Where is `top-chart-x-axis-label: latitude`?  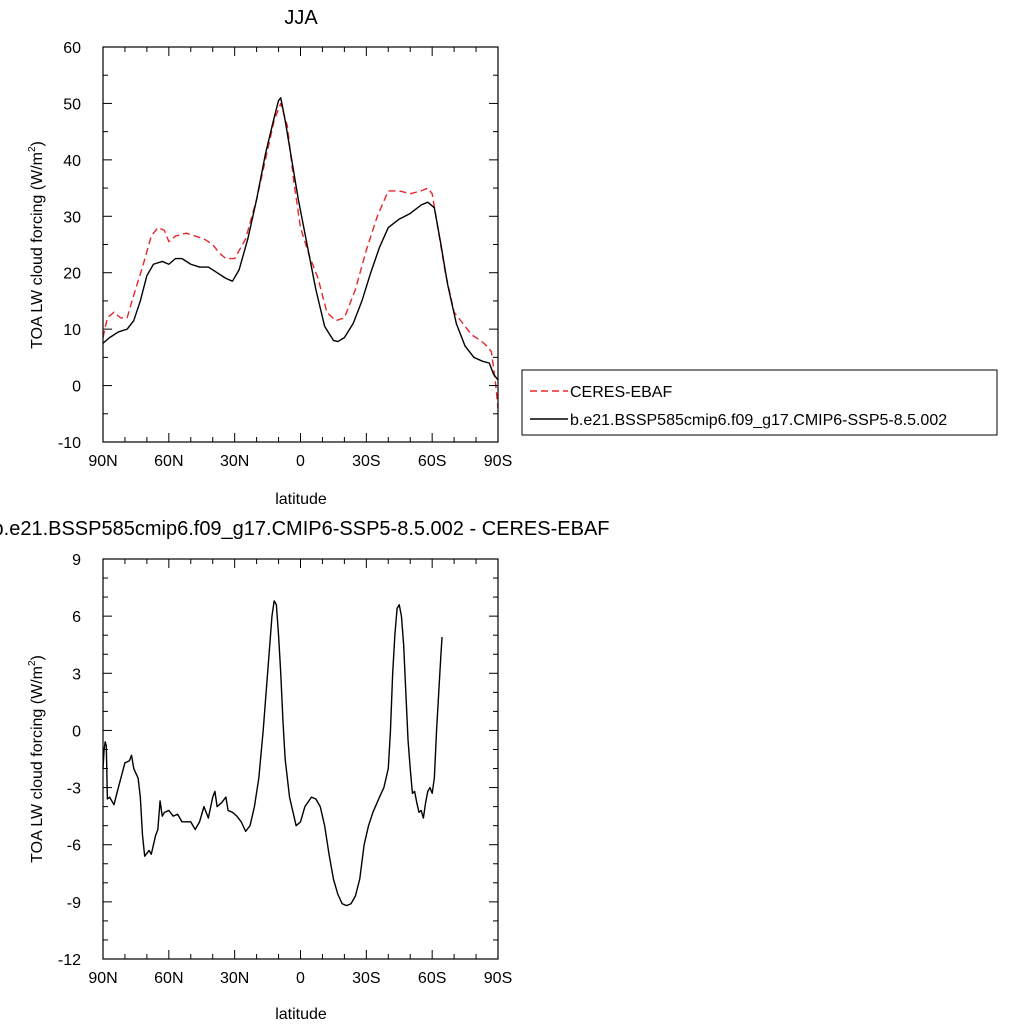
top-chart-x-axis-label: latitude is located at coordinates (301, 499).